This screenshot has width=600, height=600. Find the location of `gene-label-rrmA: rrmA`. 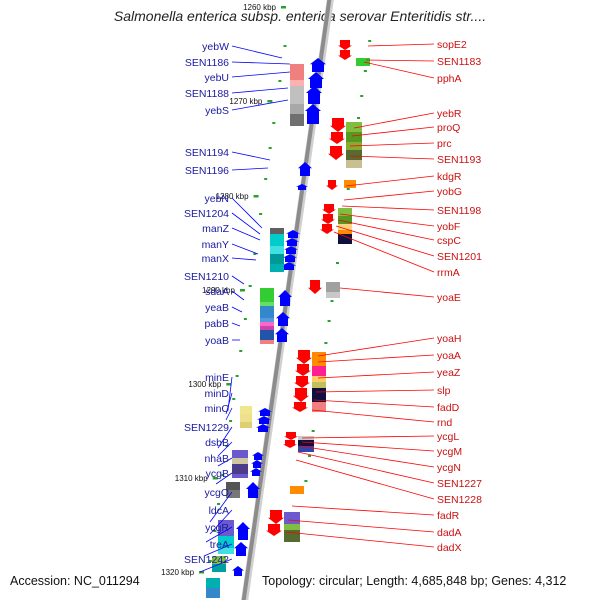

gene-label-rrmA: rrmA is located at coordinates (448, 273).